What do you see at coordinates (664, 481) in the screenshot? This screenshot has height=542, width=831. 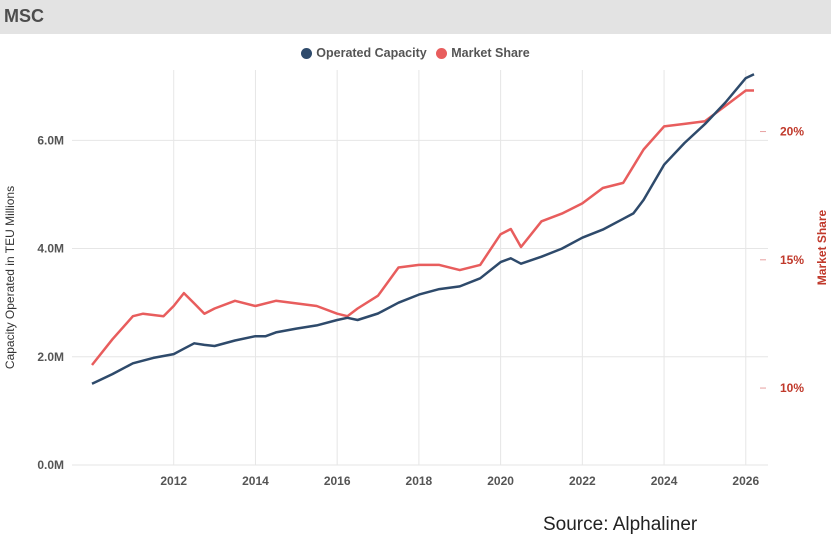 I see `x-tick-label: 2024` at bounding box center [664, 481].